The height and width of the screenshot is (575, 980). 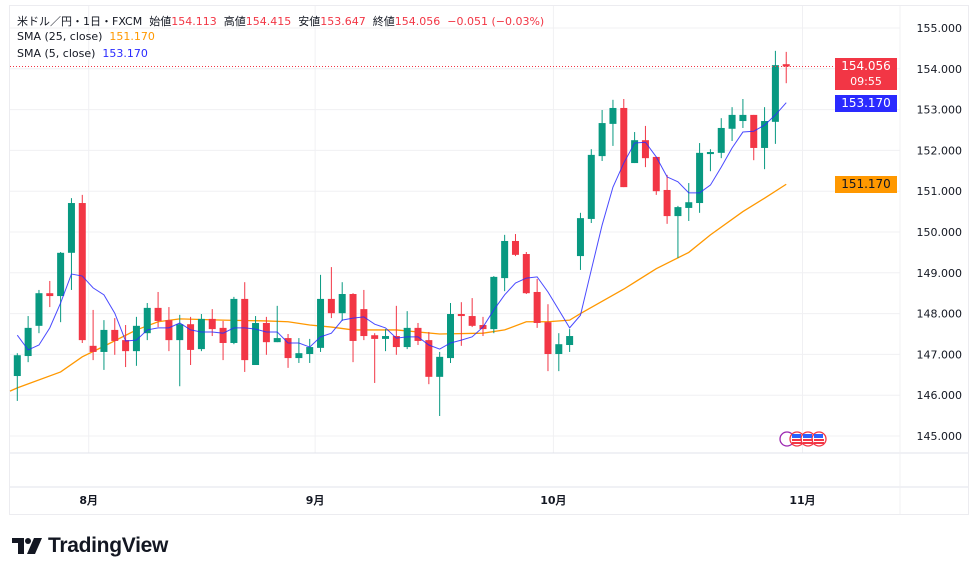 I want to click on sma5-legend: SMA (5, close) 153.170, so click(x=82, y=53).